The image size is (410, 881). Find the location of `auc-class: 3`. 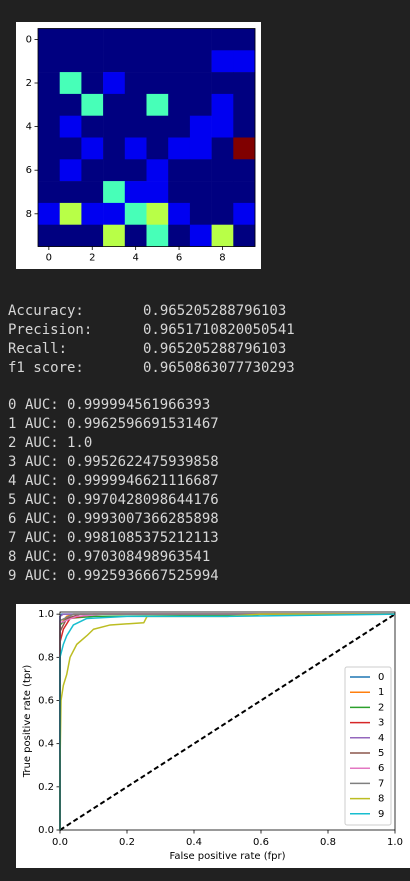

auc-class: 3 is located at coordinates (12, 462).